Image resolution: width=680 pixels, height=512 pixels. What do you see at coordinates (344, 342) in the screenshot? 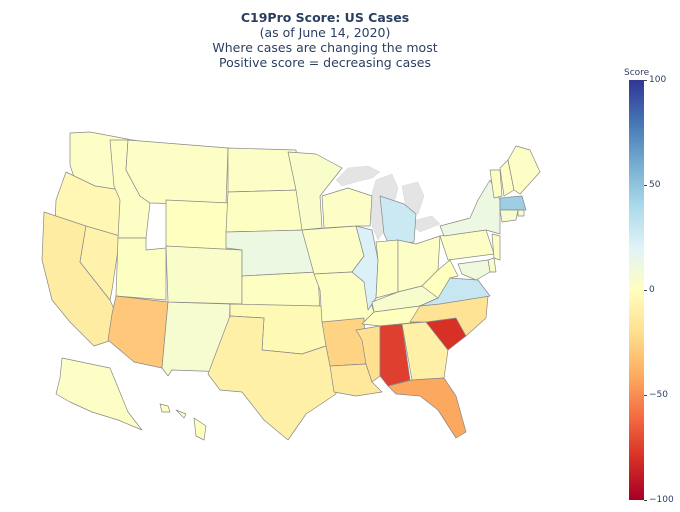
I see `state-ar` at bounding box center [344, 342].